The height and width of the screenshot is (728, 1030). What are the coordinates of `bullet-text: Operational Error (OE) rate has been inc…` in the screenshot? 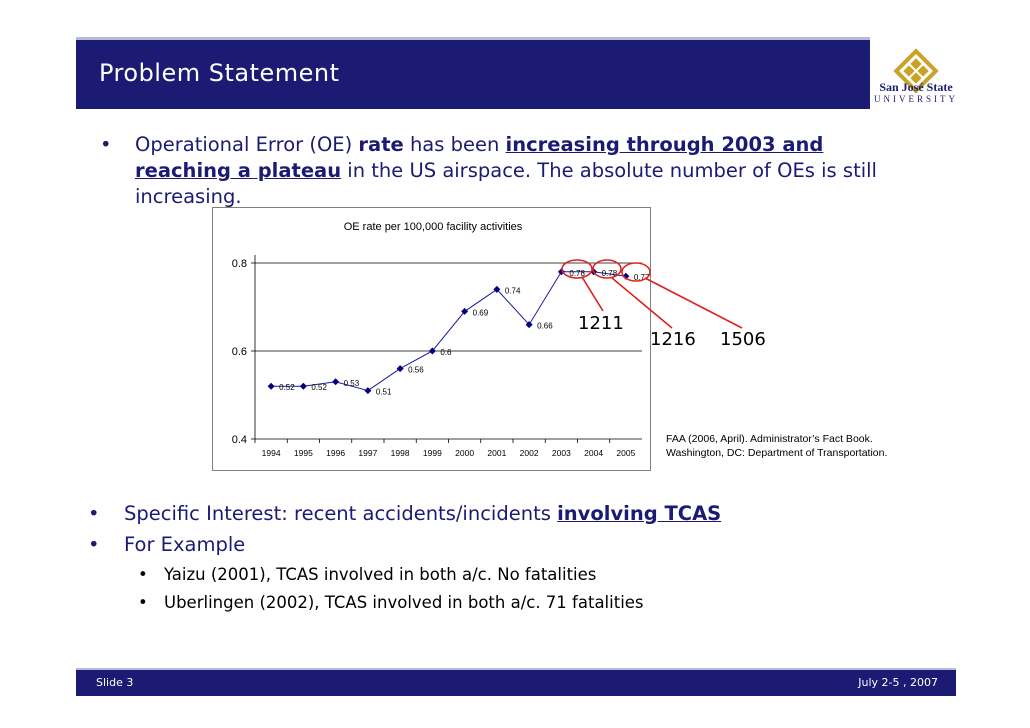 It's located at (530, 171).